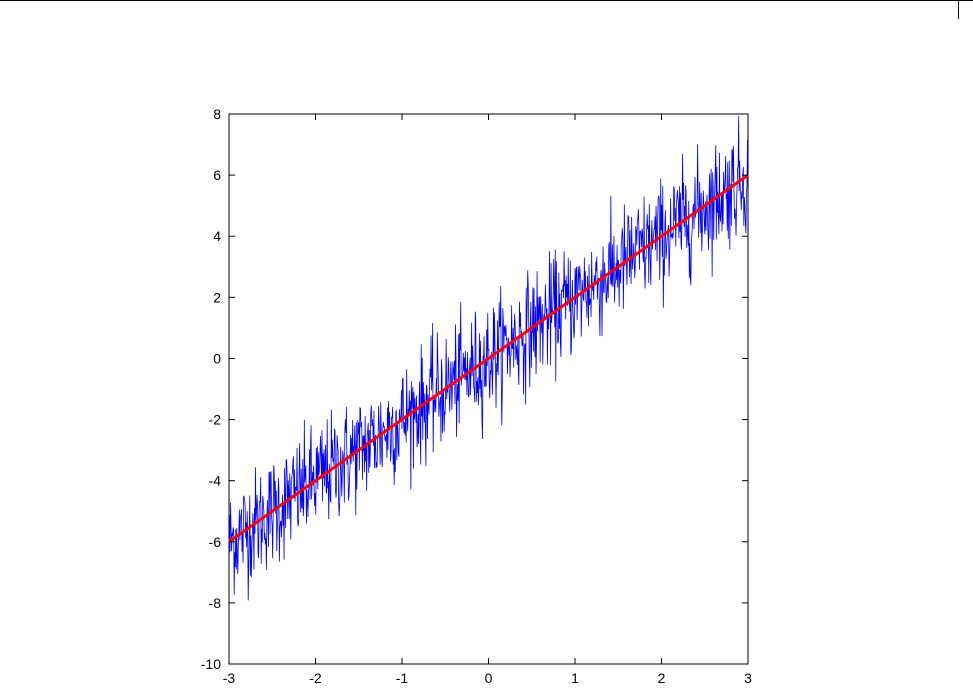 The height and width of the screenshot is (691, 973). What do you see at coordinates (217, 358) in the screenshot?
I see `y-tick-label: 0` at bounding box center [217, 358].